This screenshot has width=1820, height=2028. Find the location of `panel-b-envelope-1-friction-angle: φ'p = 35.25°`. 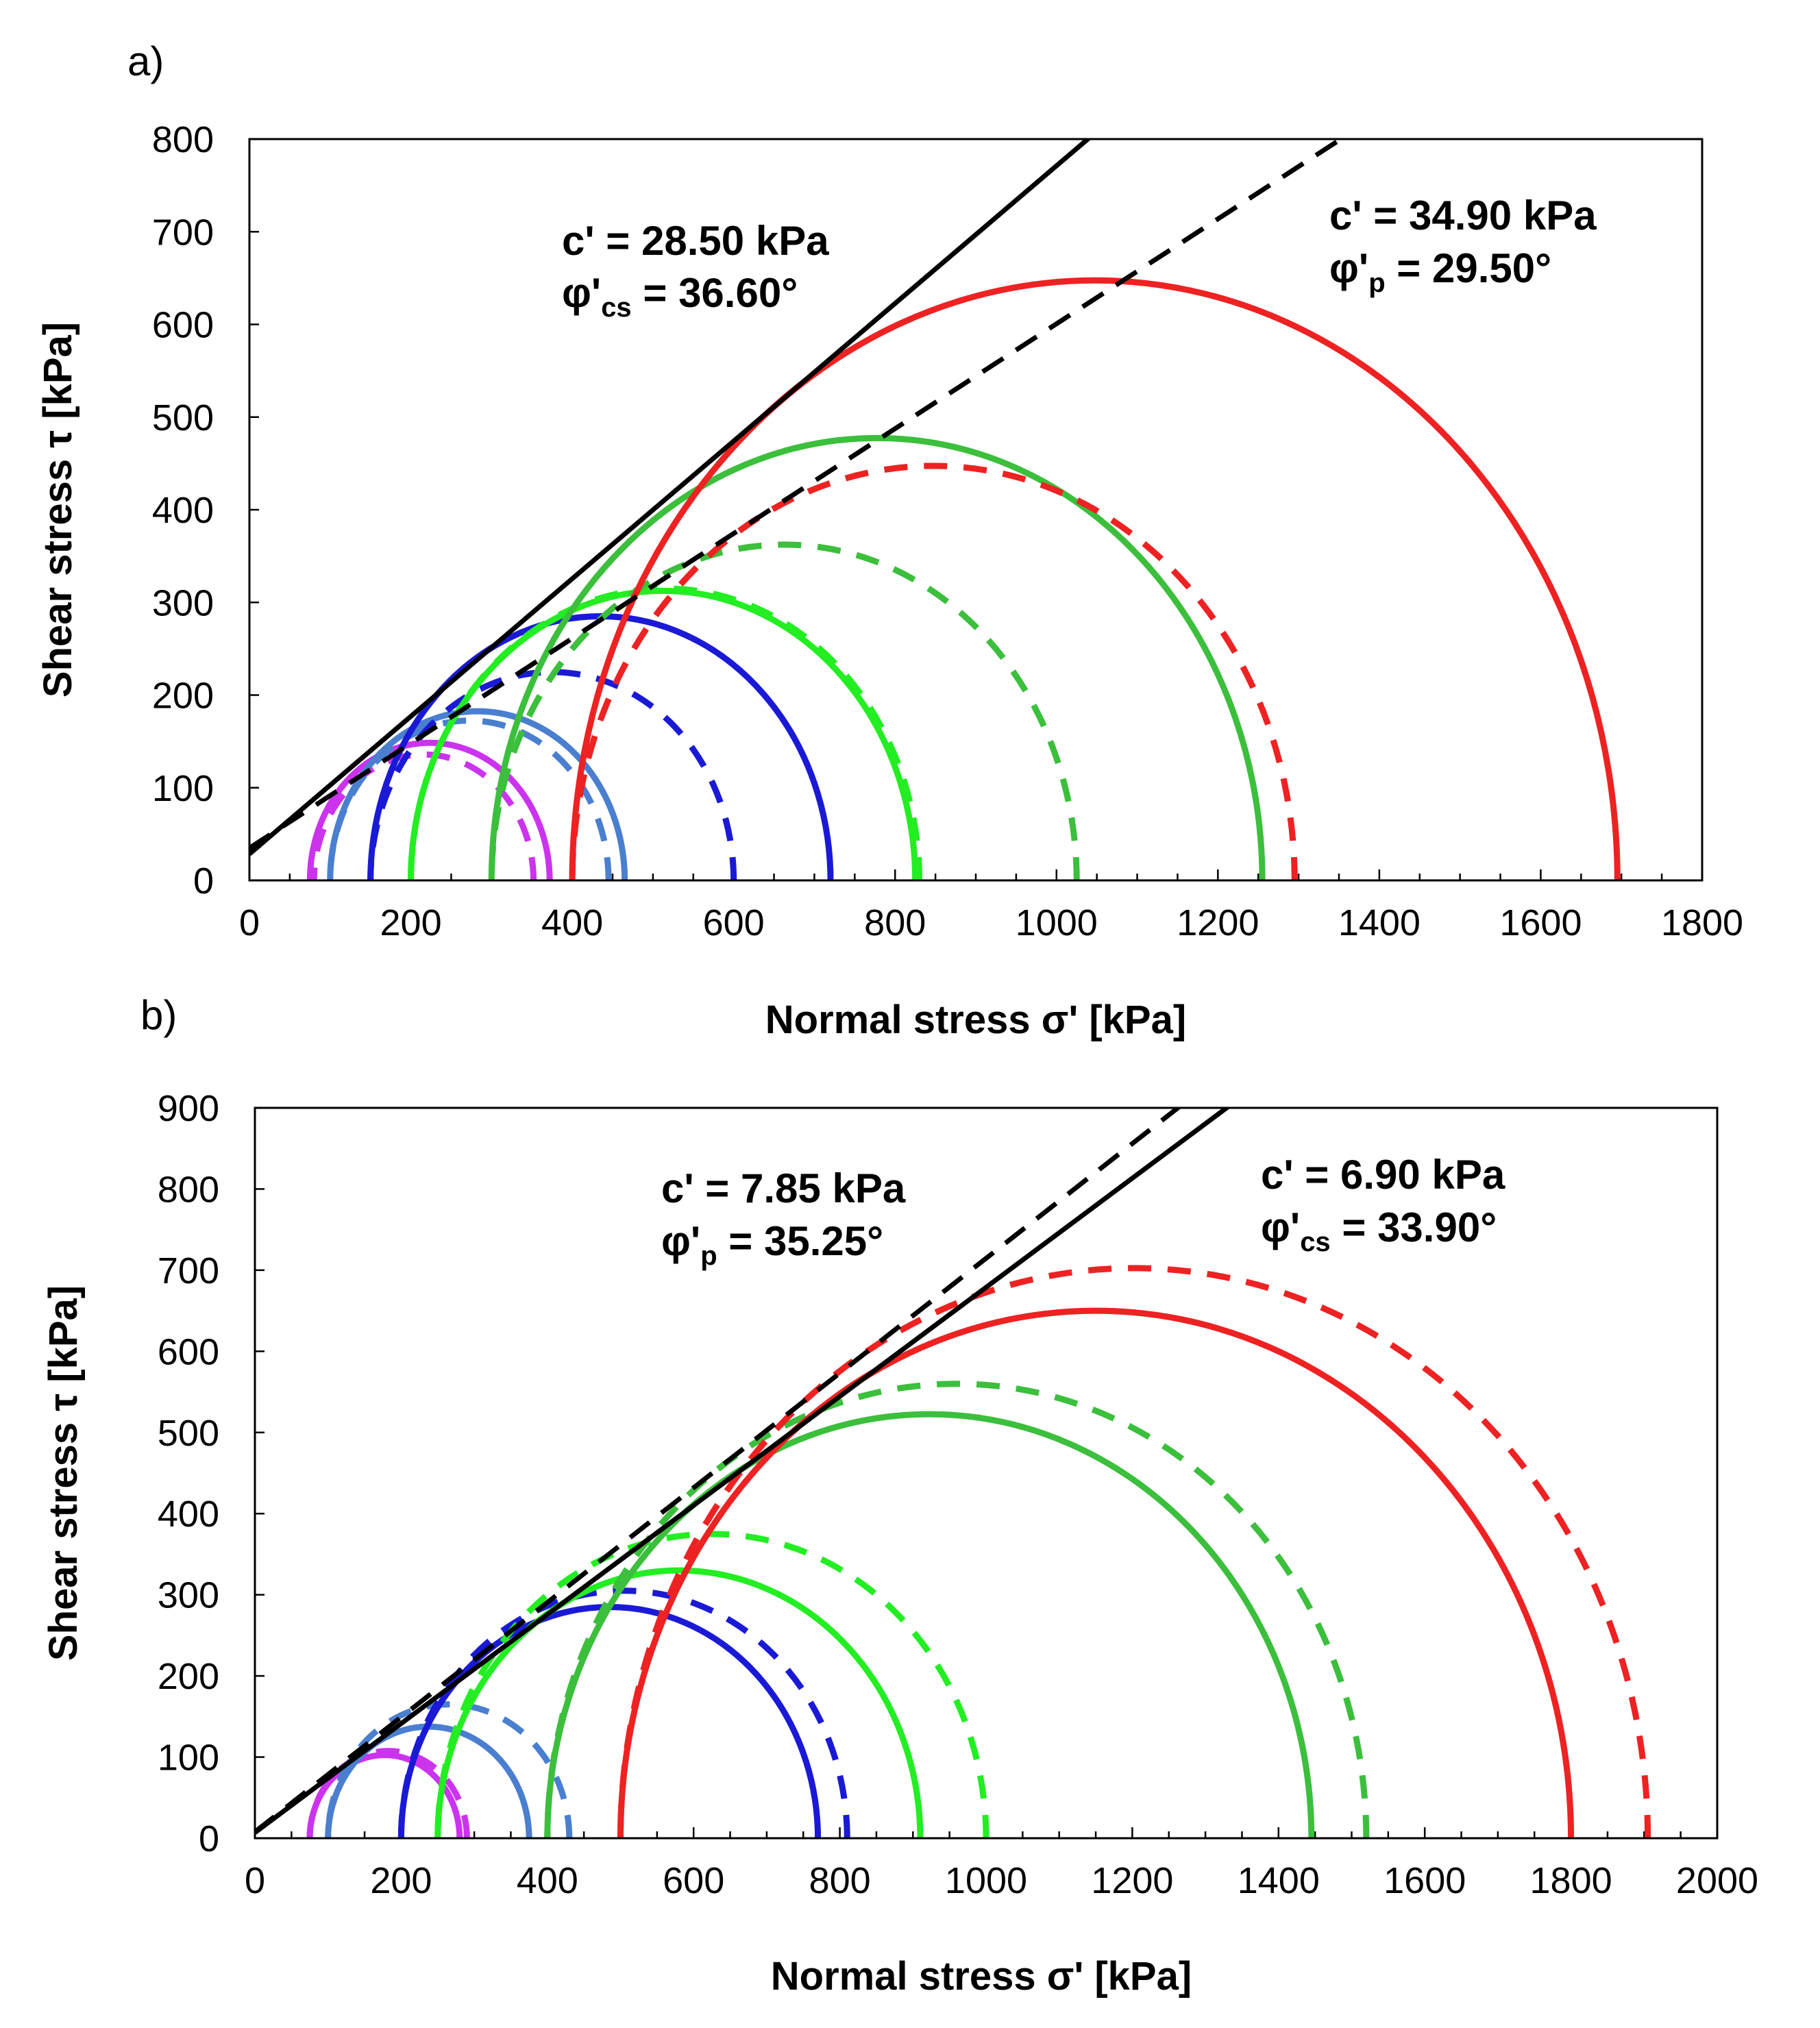

panel-b-envelope-1-friction-angle: φ'p = 35.25° is located at coordinates (772, 1244).